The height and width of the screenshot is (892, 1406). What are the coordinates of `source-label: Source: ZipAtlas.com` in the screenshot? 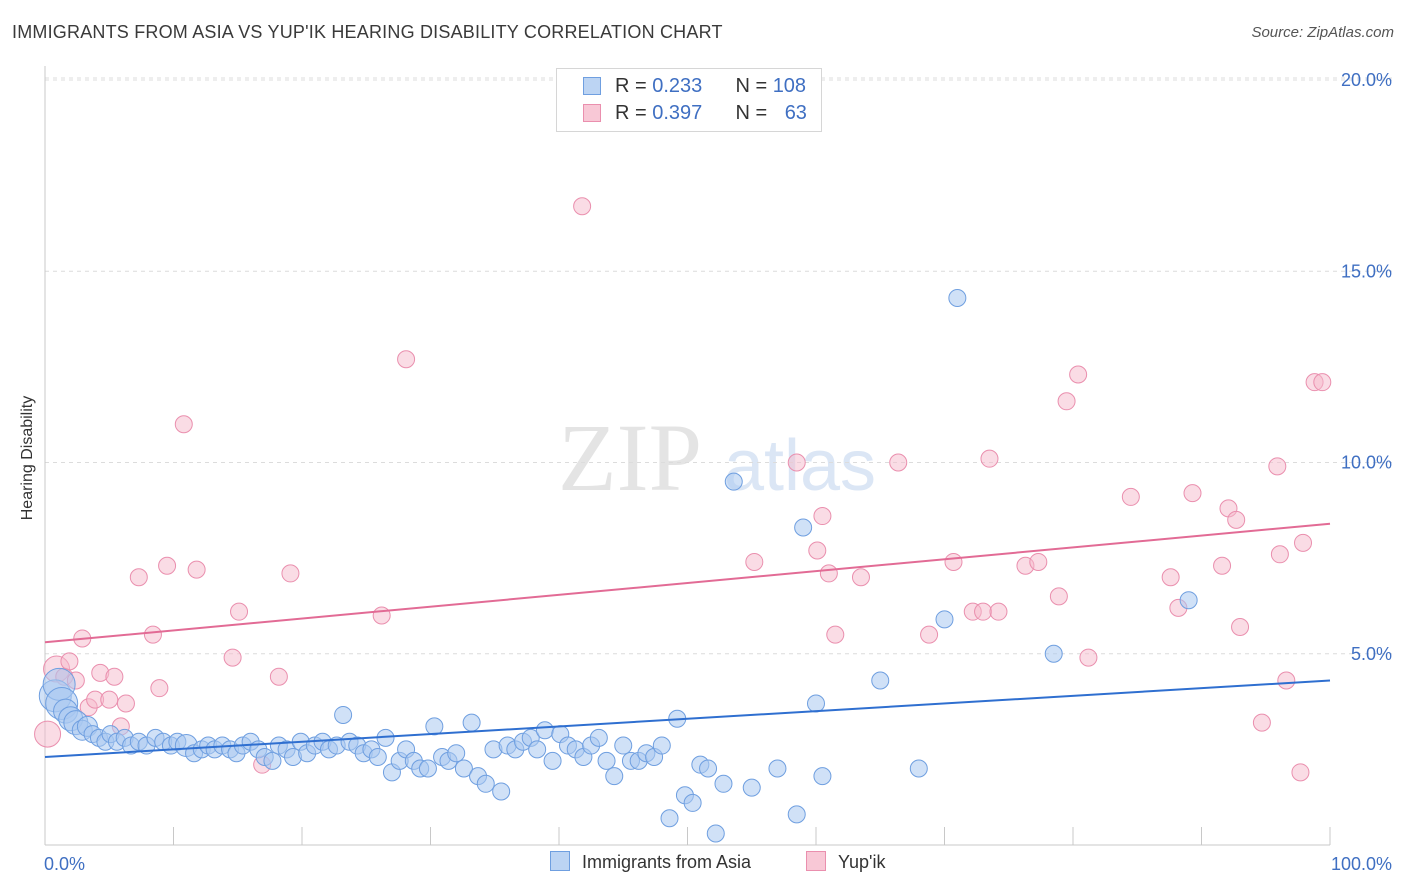 It's located at (1322, 32).